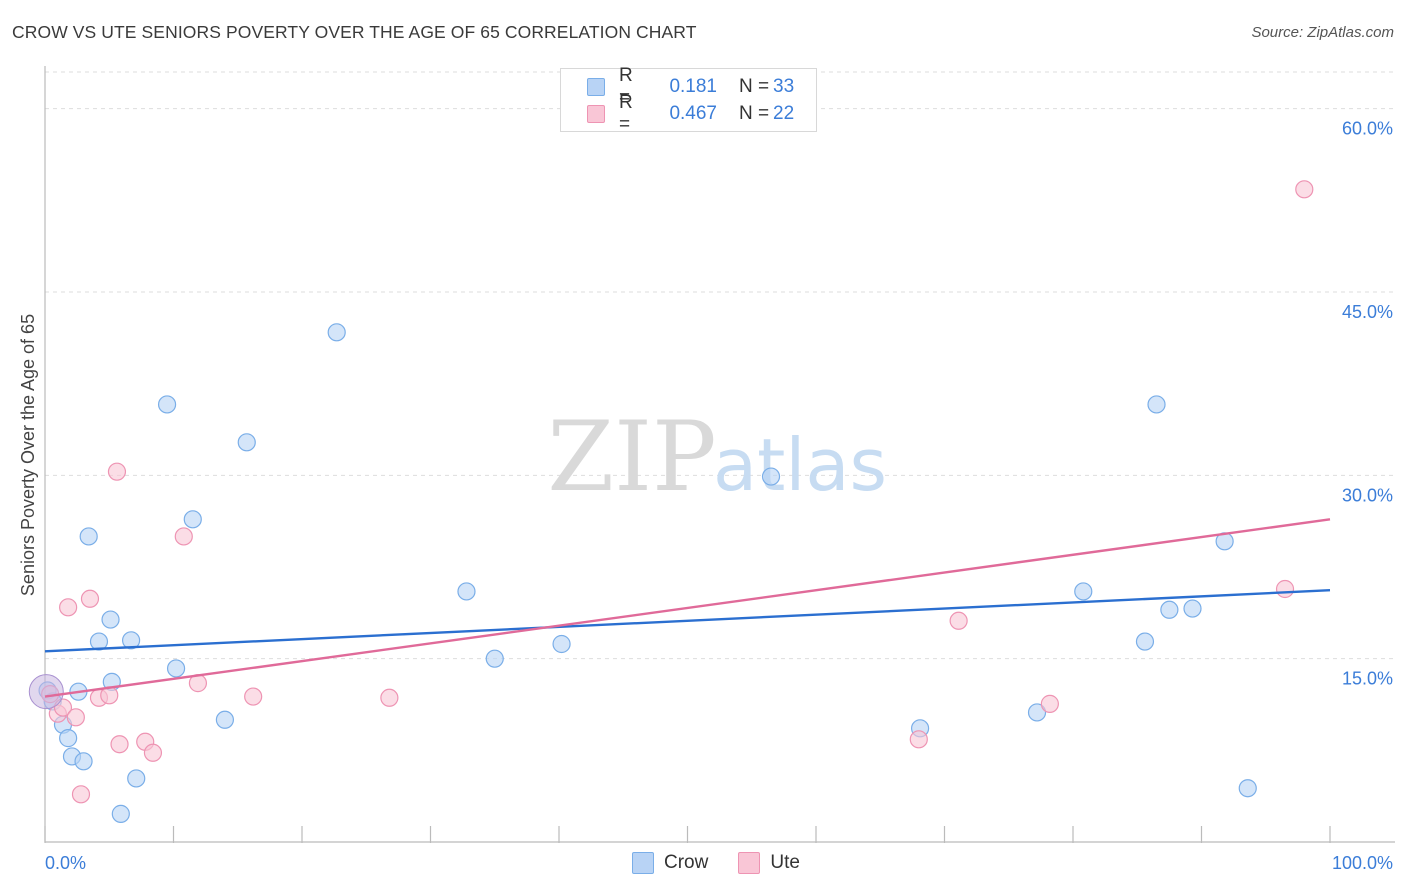 The width and height of the screenshot is (1406, 892). Describe the element at coordinates (28, 455) in the screenshot. I see `y-axis-label: Seniors Poverty Over the Age of 65` at that location.